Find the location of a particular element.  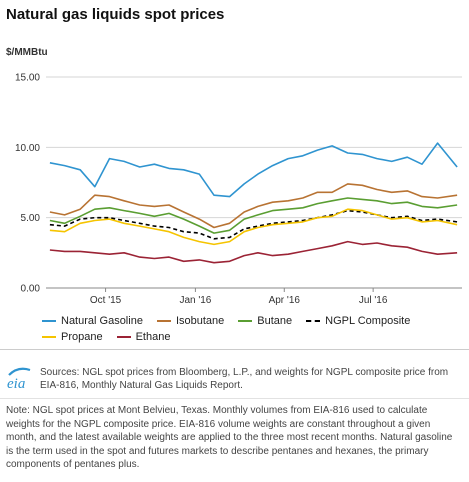

x-tick-label: Jul '16 is located at coordinates (373, 300).